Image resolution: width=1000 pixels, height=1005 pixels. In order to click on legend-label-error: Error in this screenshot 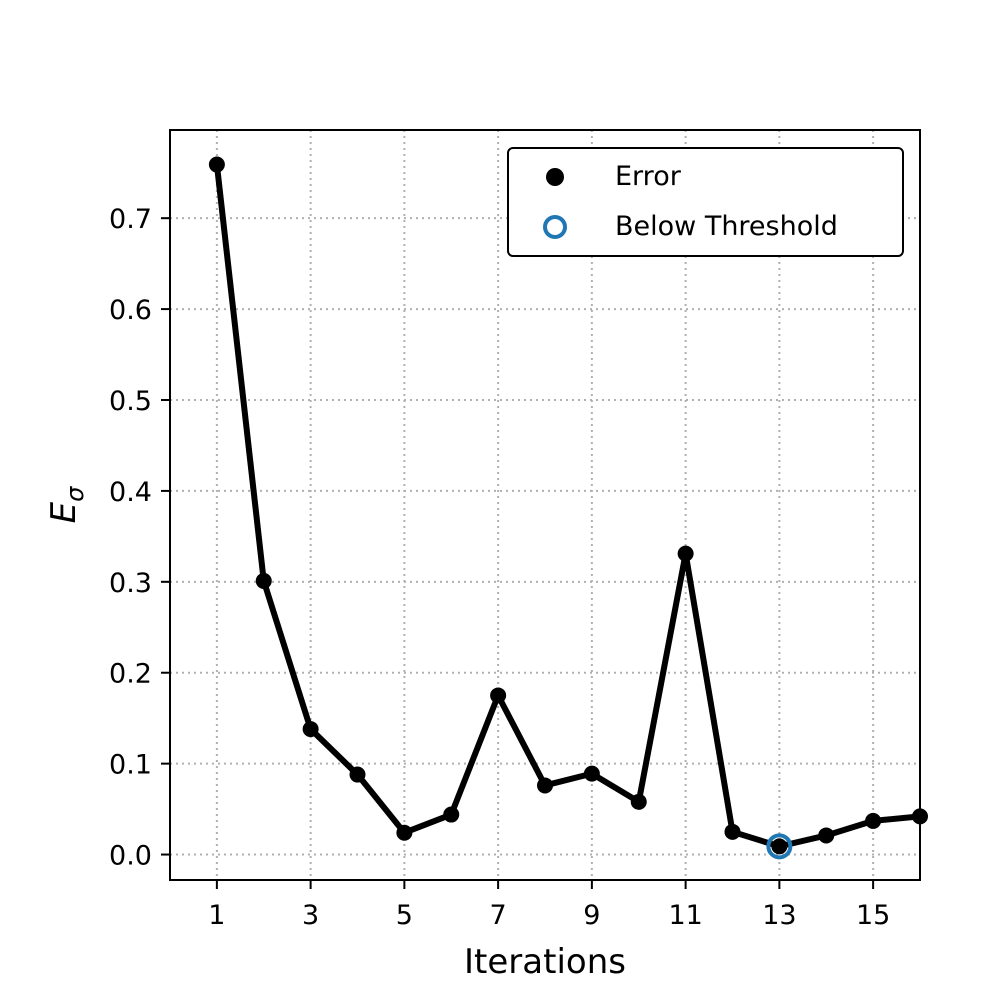, I will do `click(648, 176)`.